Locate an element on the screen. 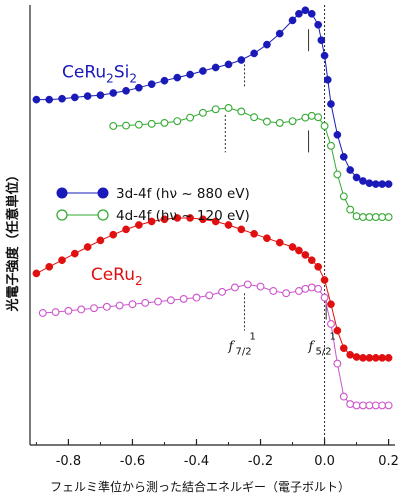 The width and height of the screenshot is (402, 500). sample-label-part: 2 is located at coordinates (133, 79).